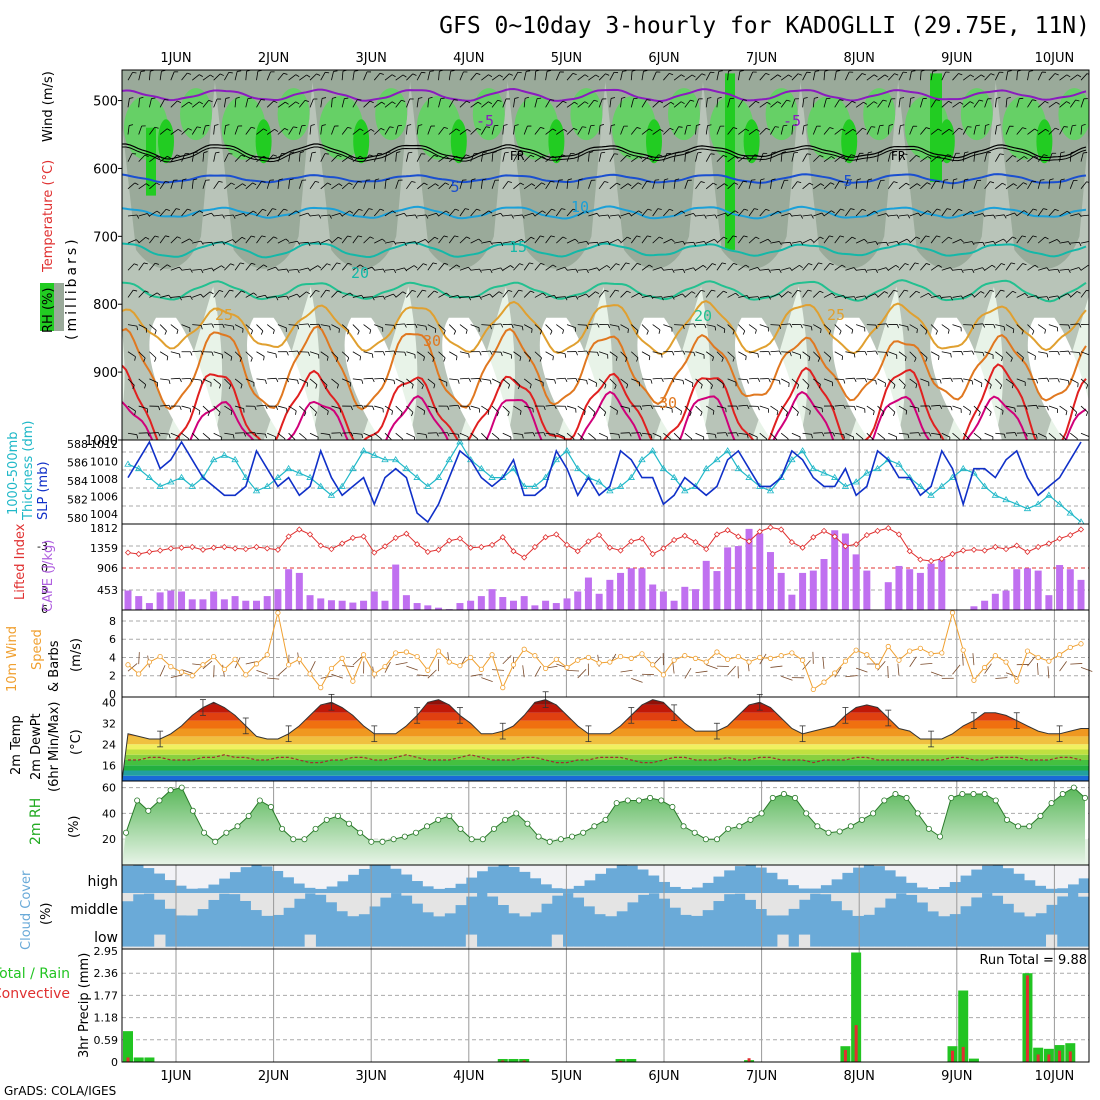 Image resolution: width=1100 pixels, height=1100 pixels. Describe the element at coordinates (493, 895) in the screenshot. I see `cloud-mid-cell` at that location.